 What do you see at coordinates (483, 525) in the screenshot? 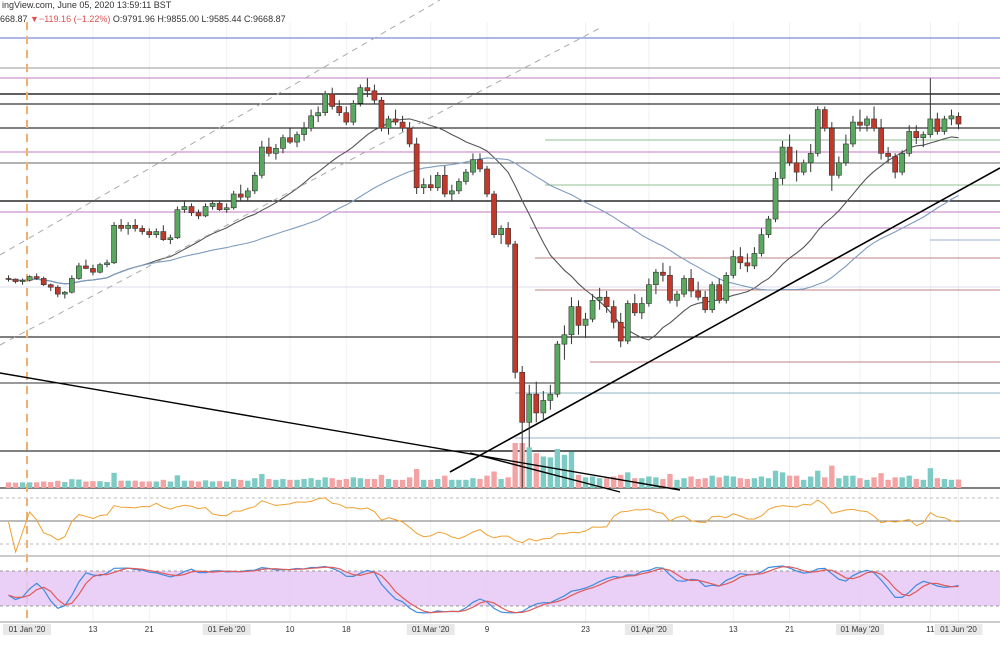
I see `rsi-line` at bounding box center [483, 525].